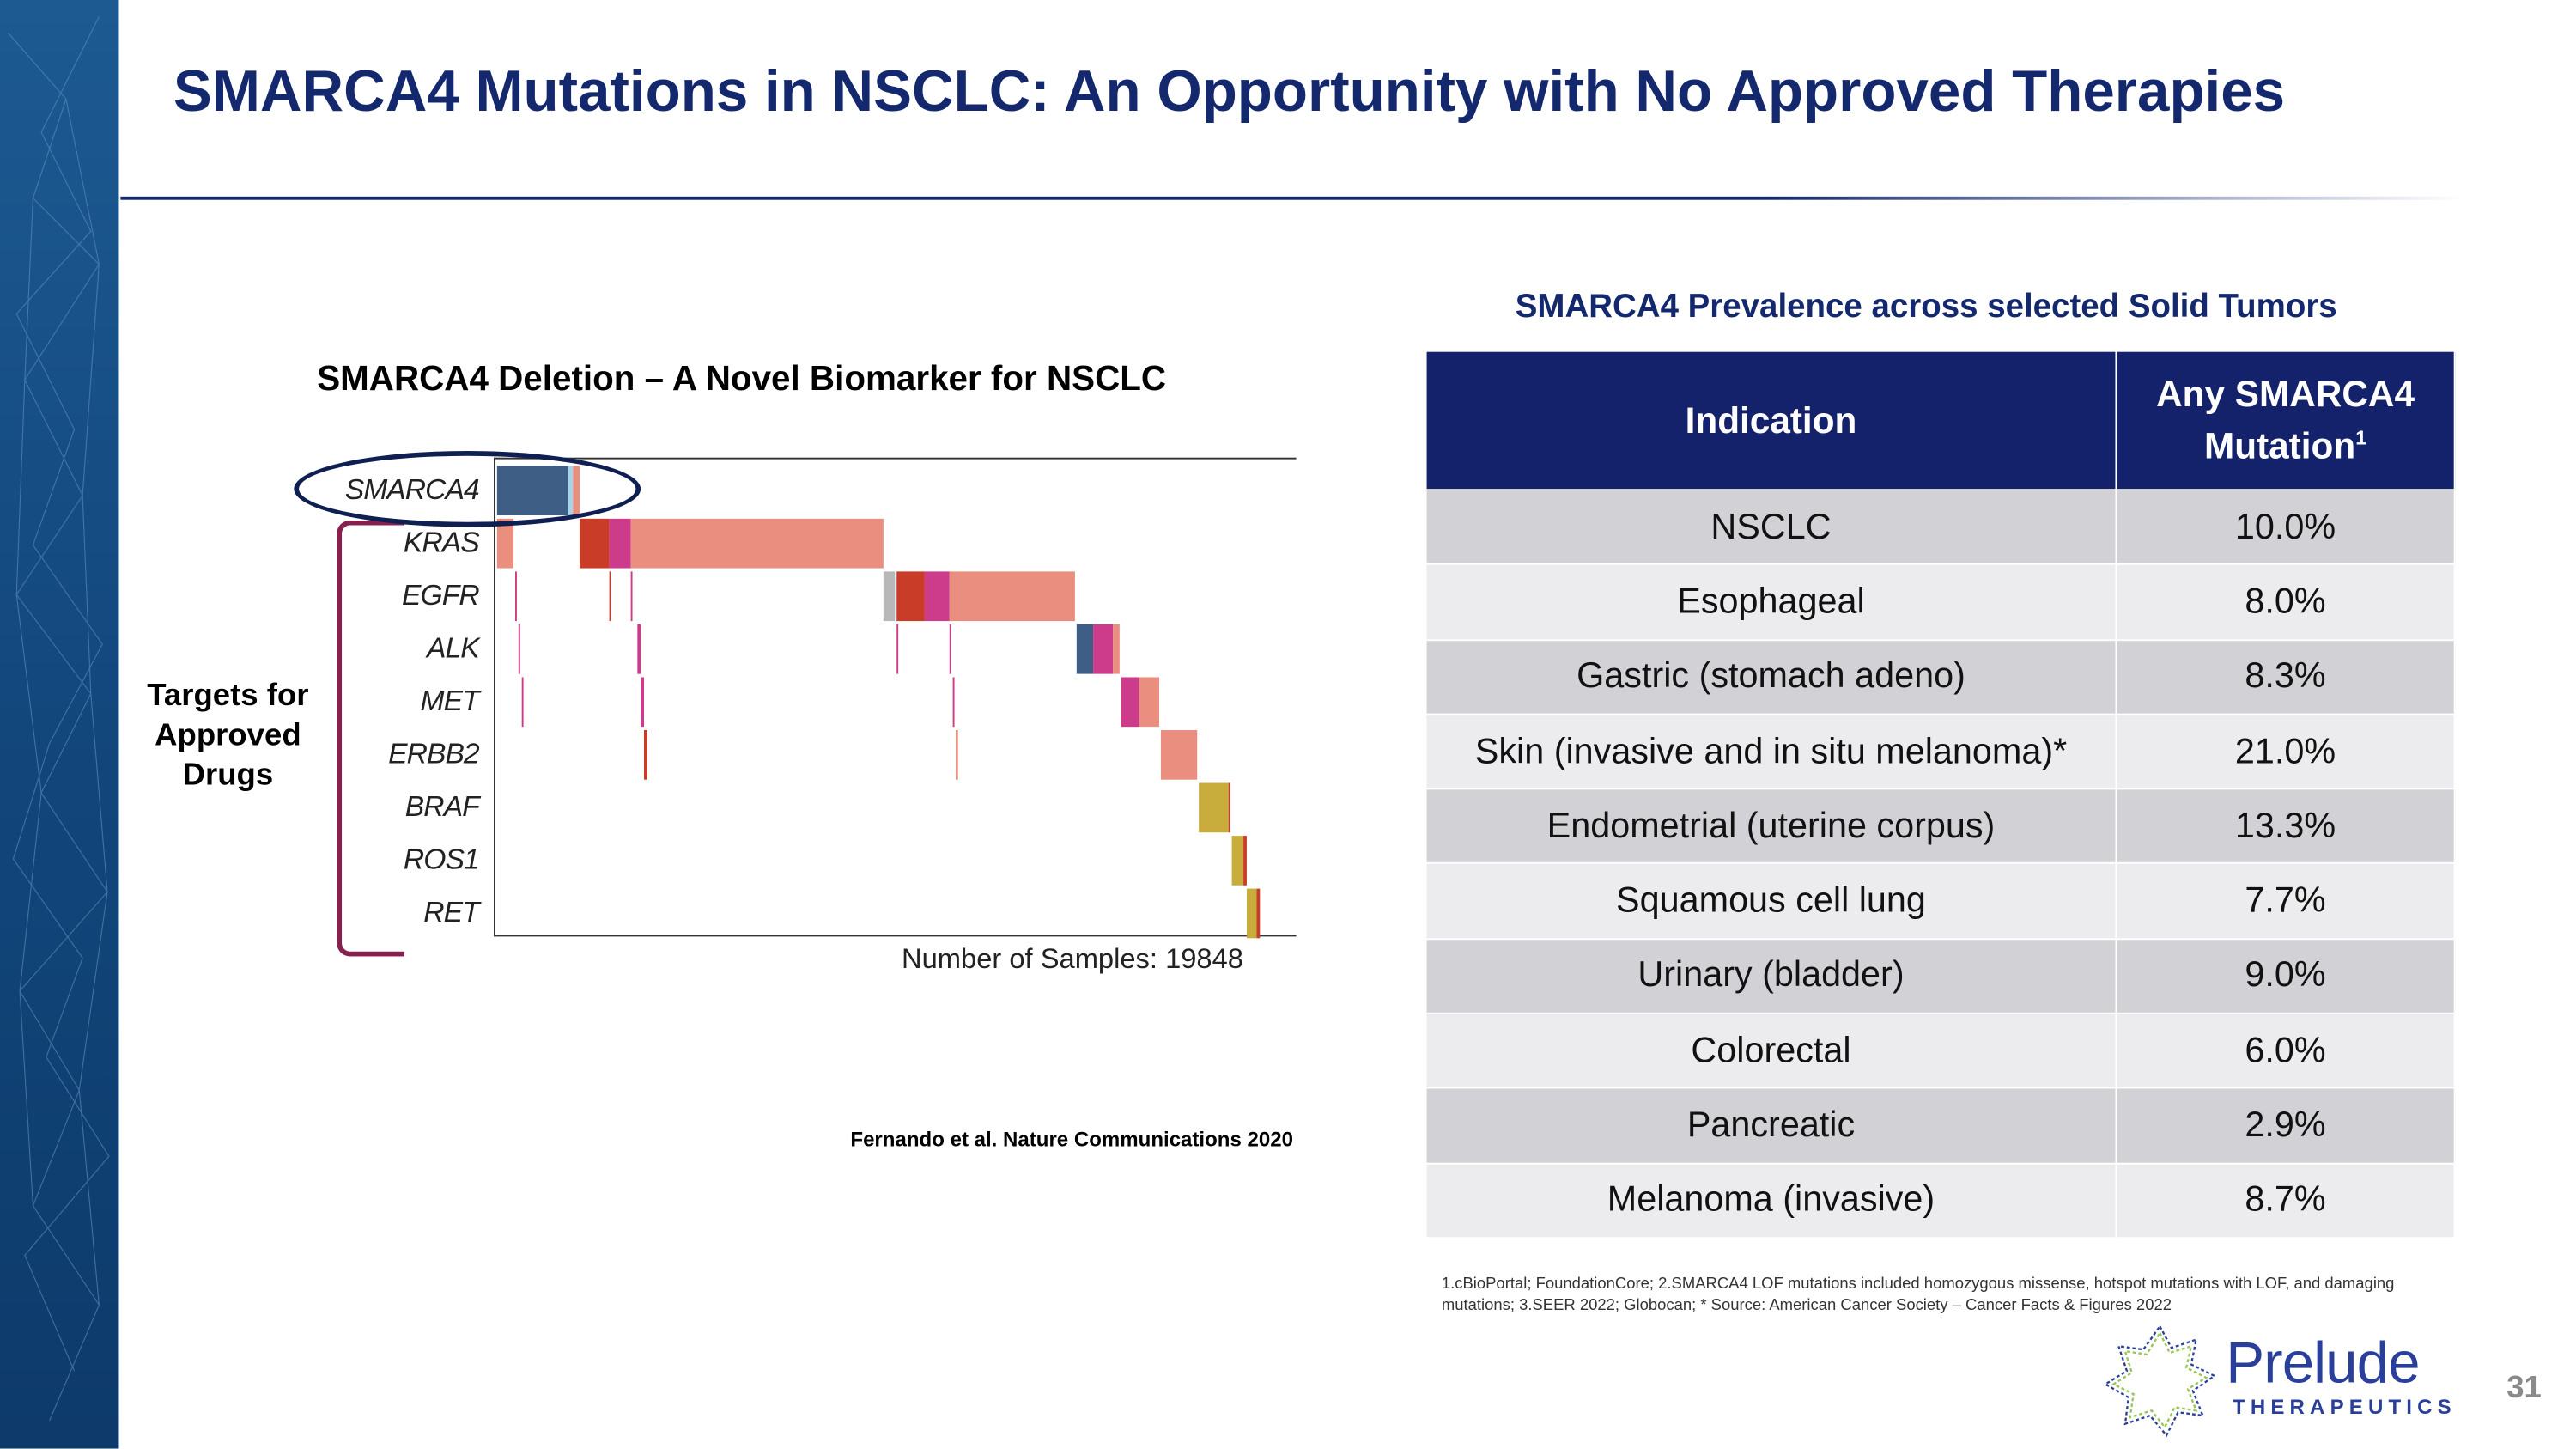 Image resolution: width=2576 pixels, height=1449 pixels. What do you see at coordinates (1771, 676) in the screenshot?
I see `indication-cell: Gastric (stomach adeno)` at bounding box center [1771, 676].